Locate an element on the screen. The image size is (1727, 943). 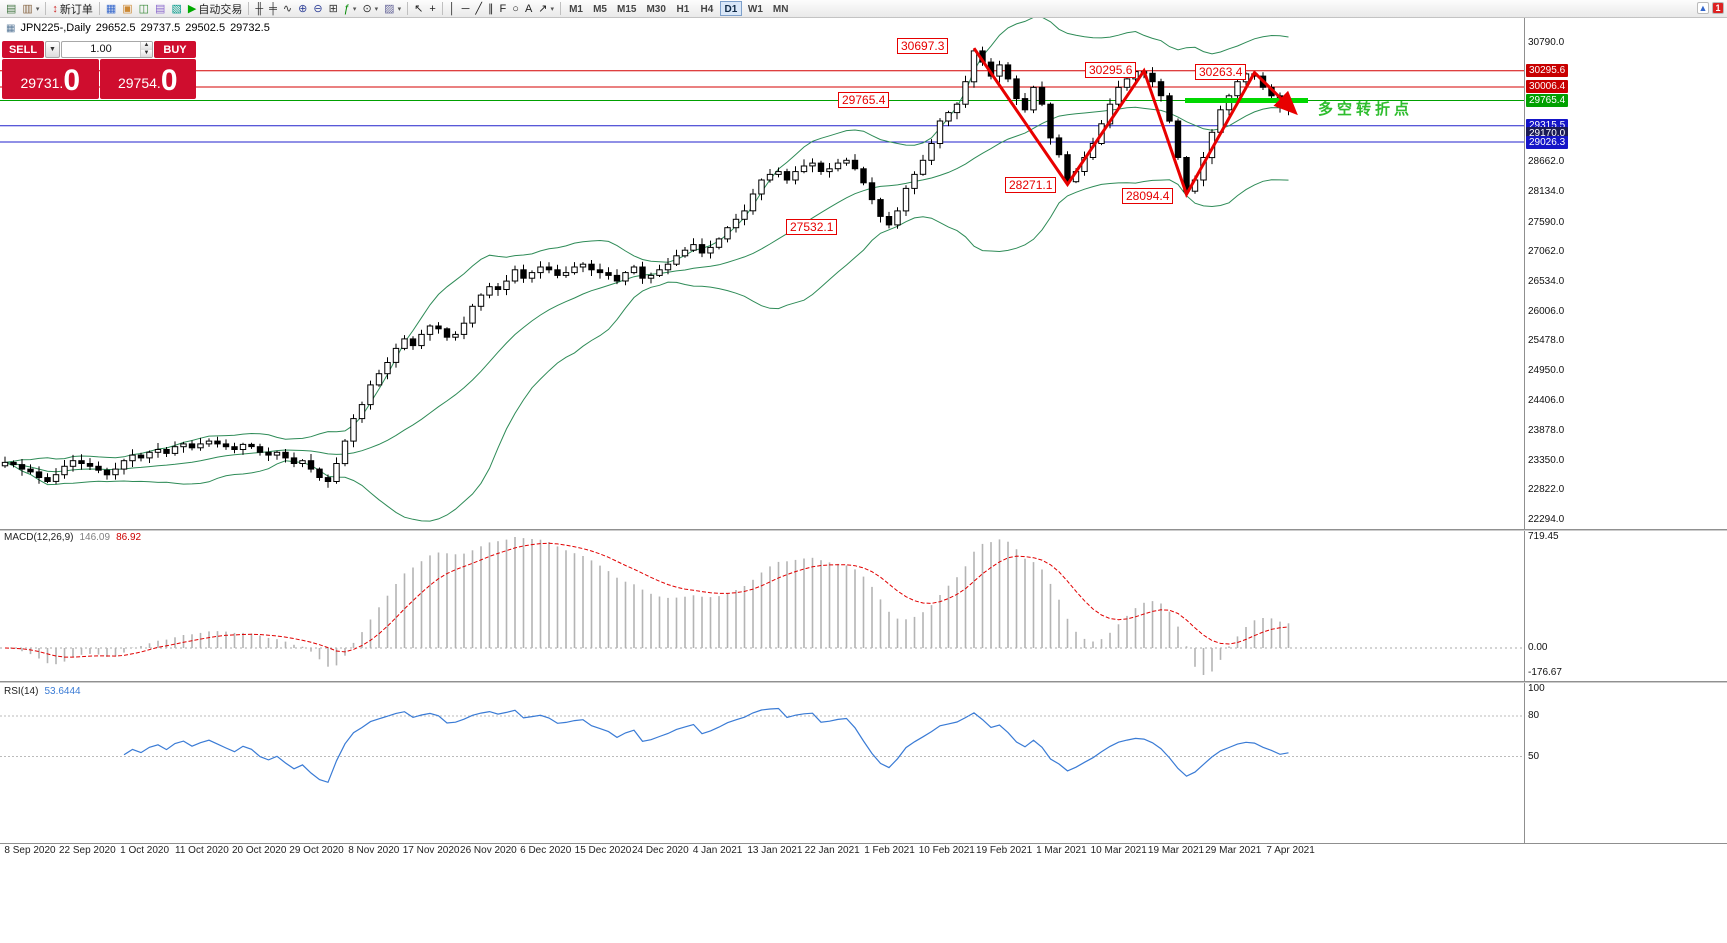
ohlc-low: 29502.5 is located at coordinates (205, 28).